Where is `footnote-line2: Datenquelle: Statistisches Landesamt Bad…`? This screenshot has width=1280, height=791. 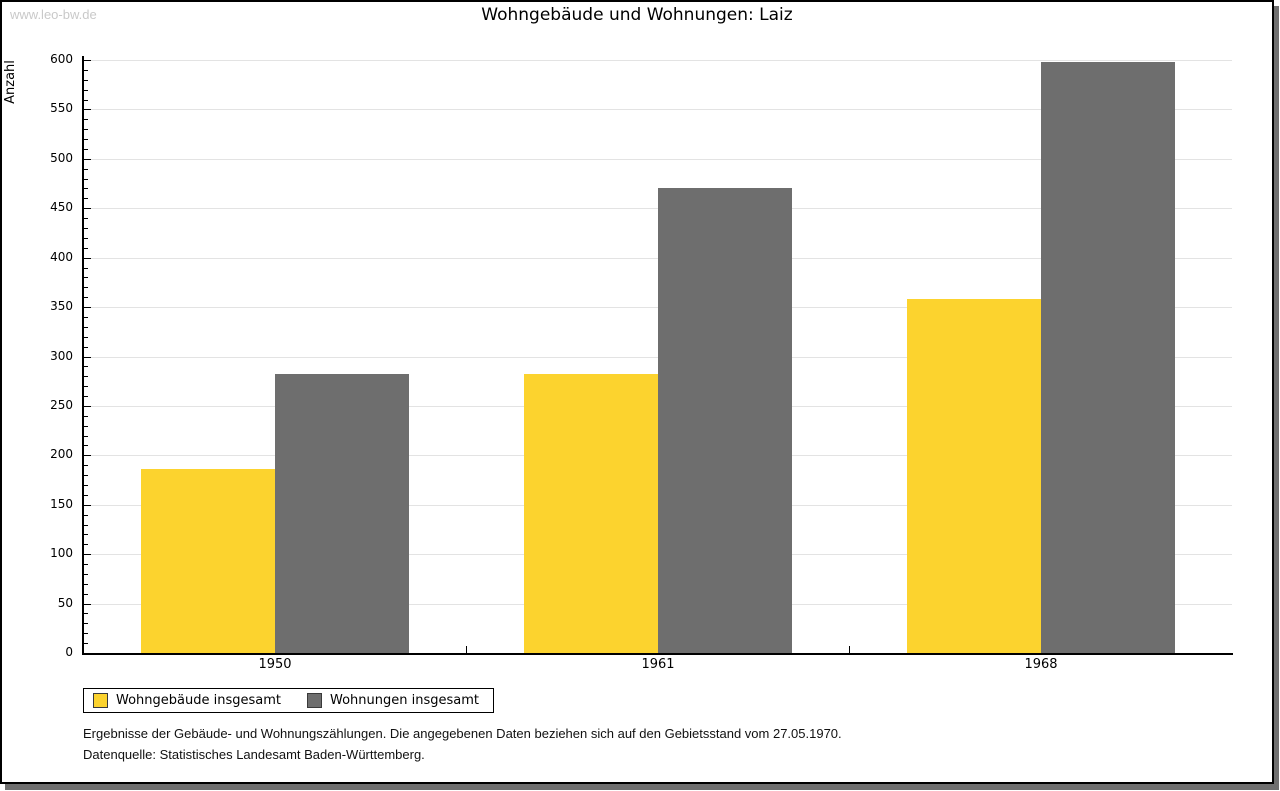
footnote-line2: Datenquelle: Statistisches Landesamt Bad… is located at coordinates (254, 754).